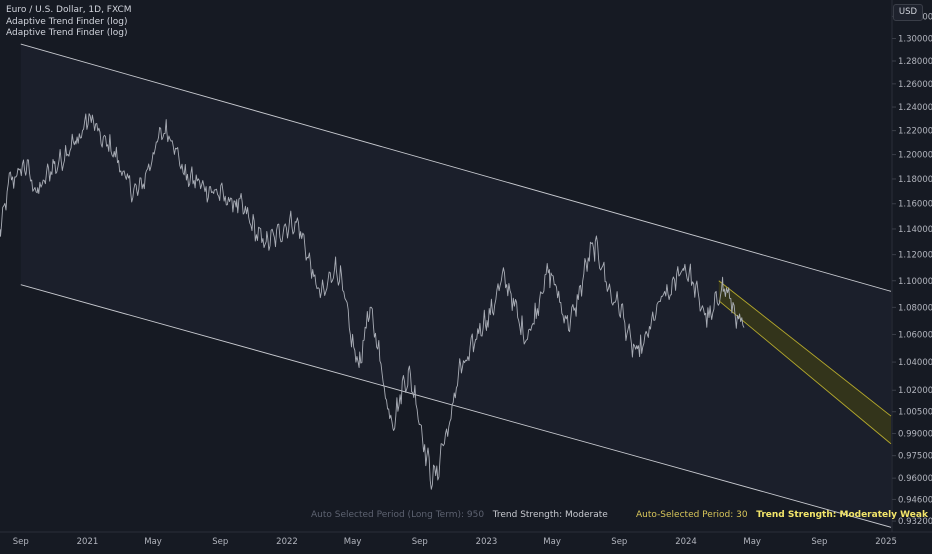  I want to click on long-period-label: Auto Selected Period (Long Term): 950, so click(398, 515).